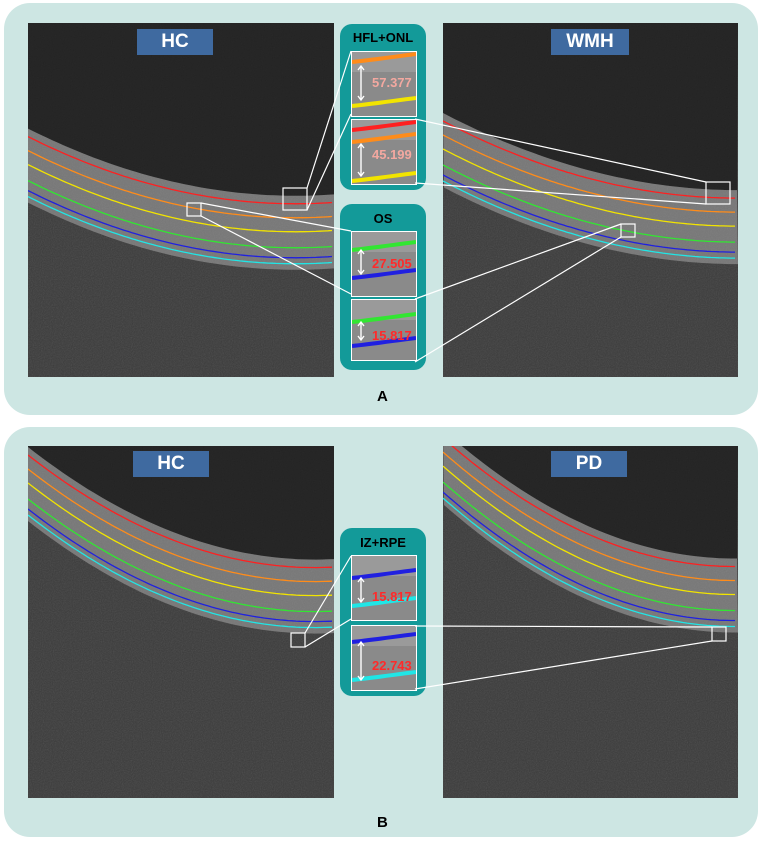 The height and width of the screenshot is (843, 765). What do you see at coordinates (392, 665) in the screenshot?
I see `measurement-pd-iz-rpe: 22.743` at bounding box center [392, 665].